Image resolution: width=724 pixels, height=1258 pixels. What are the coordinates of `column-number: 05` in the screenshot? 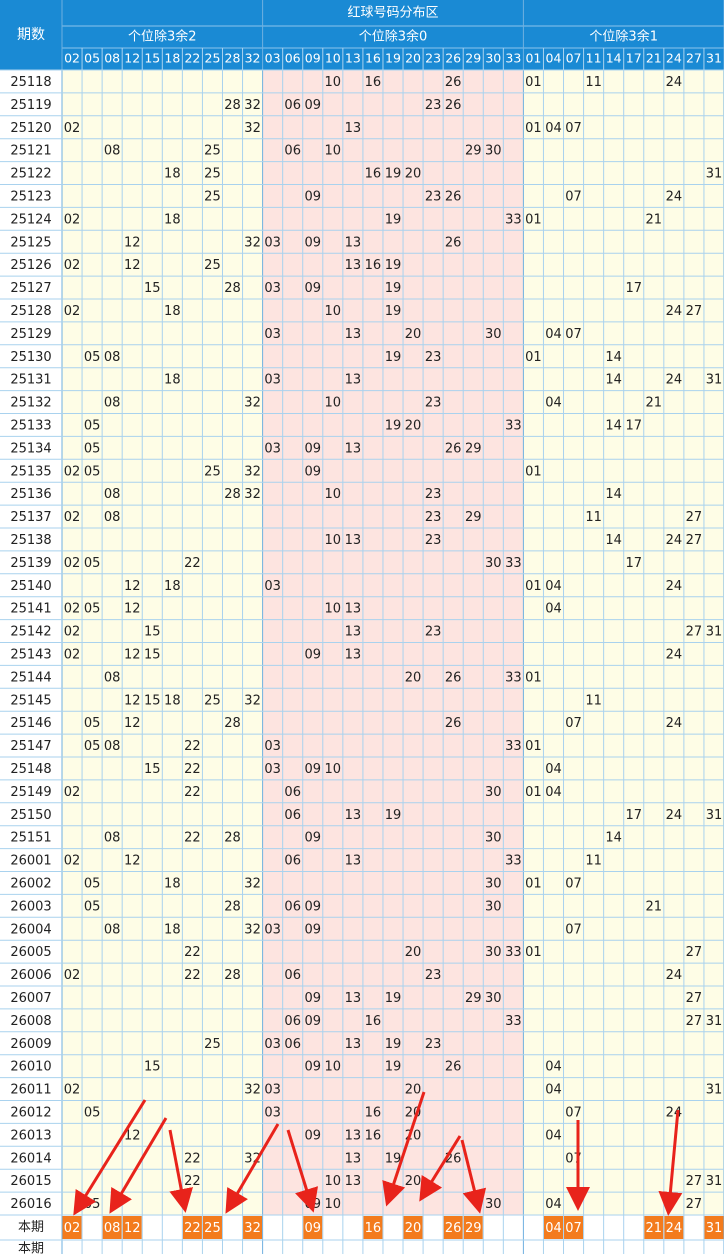 It's located at (92, 58).